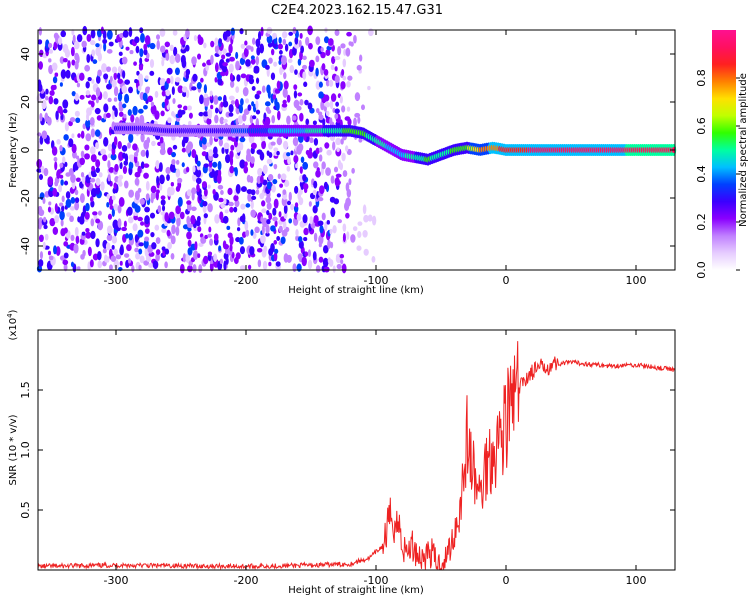  What do you see at coordinates (724, 150) in the screenshot?
I see `colorbar-gradient` at bounding box center [724, 150].